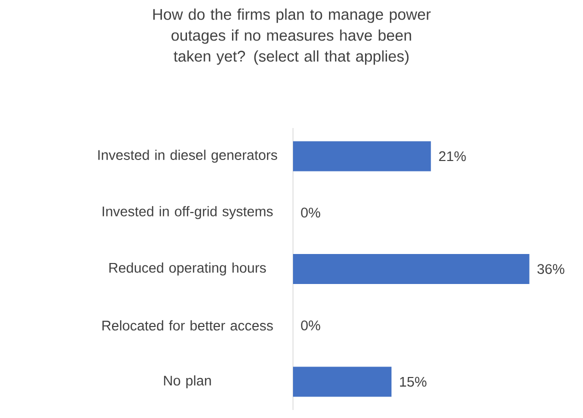  What do you see at coordinates (187, 381) in the screenshot?
I see `y-tick-label: No plan` at bounding box center [187, 381].